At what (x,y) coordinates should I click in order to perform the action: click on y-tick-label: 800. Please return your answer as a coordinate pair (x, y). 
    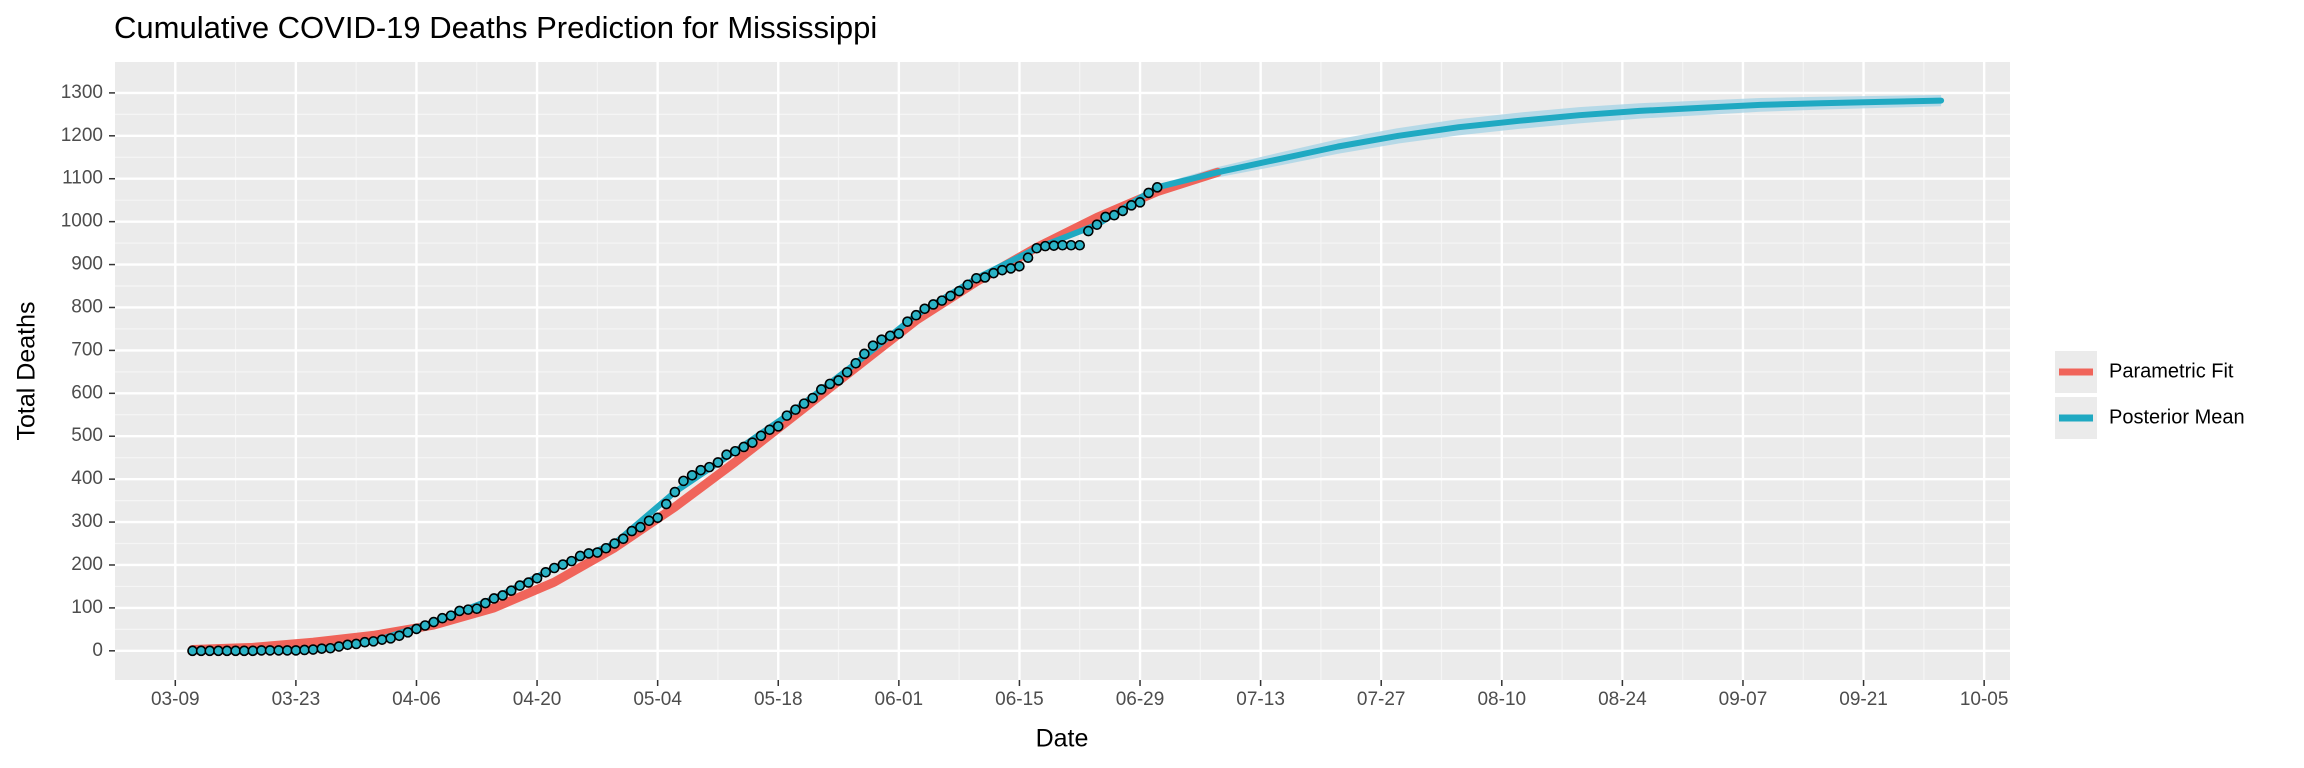
    Looking at the image, I should click on (87, 306).